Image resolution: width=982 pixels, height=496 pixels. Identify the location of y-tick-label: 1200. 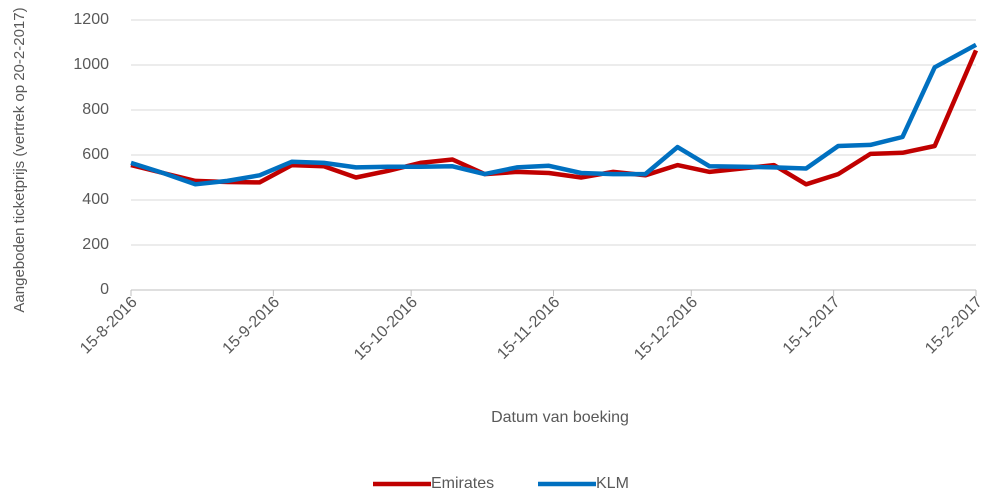
(91, 19).